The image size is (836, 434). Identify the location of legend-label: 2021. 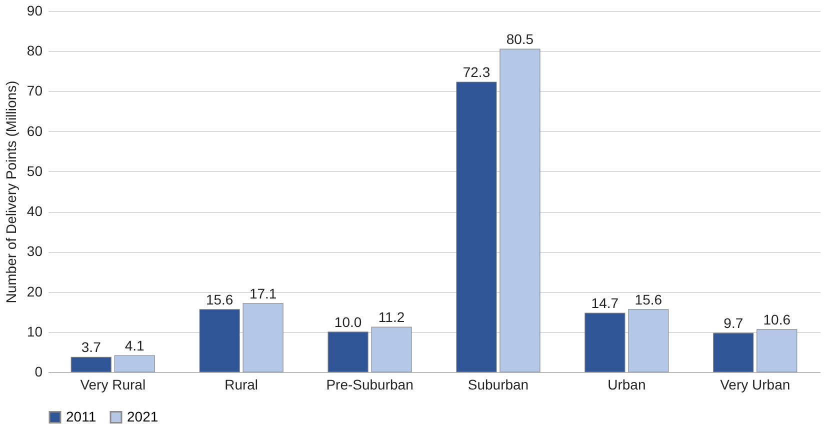
(142, 416).